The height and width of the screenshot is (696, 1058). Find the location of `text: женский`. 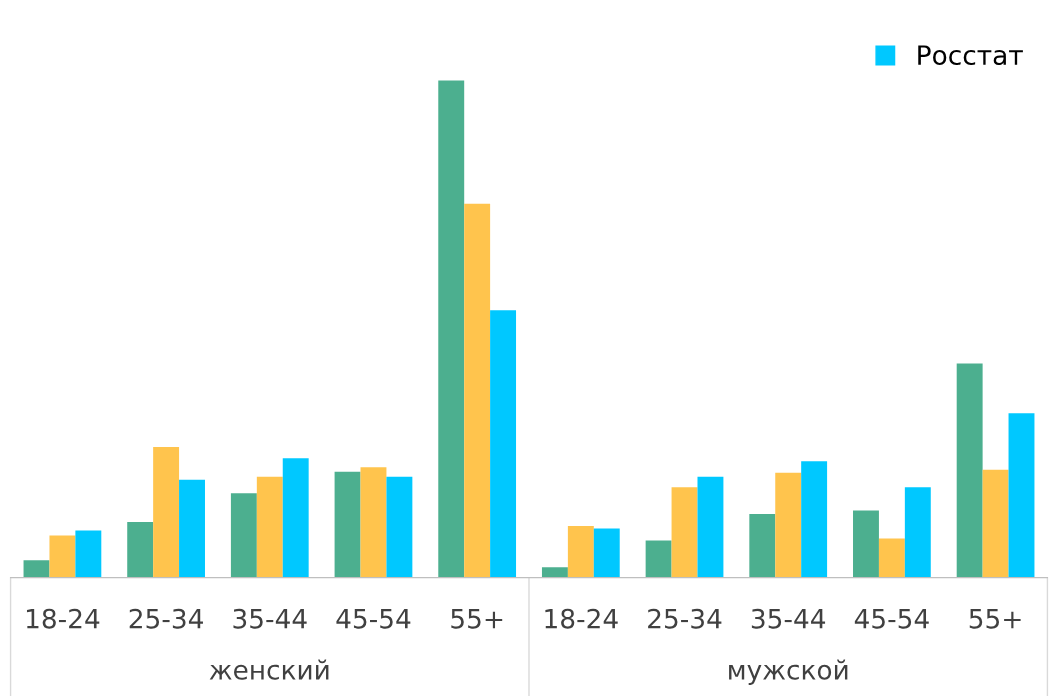

text: женский is located at coordinates (269, 669).